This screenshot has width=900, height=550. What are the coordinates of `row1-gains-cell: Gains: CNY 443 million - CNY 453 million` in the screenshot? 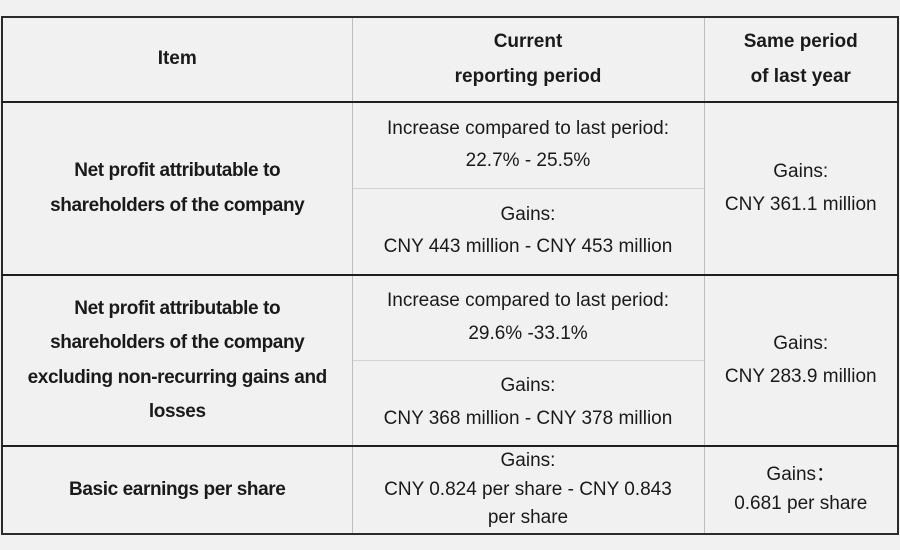 It's located at (527, 231).